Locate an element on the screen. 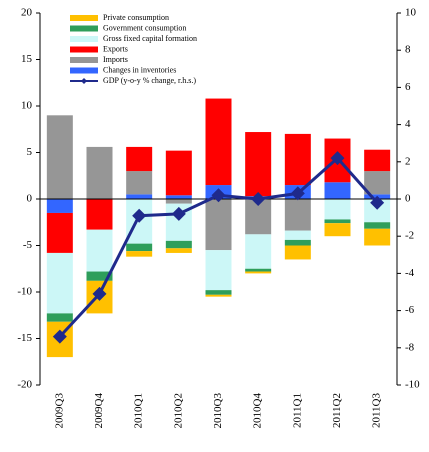 The width and height of the screenshot is (429, 452). y2-tick-label: -4 is located at coordinates (410, 273).